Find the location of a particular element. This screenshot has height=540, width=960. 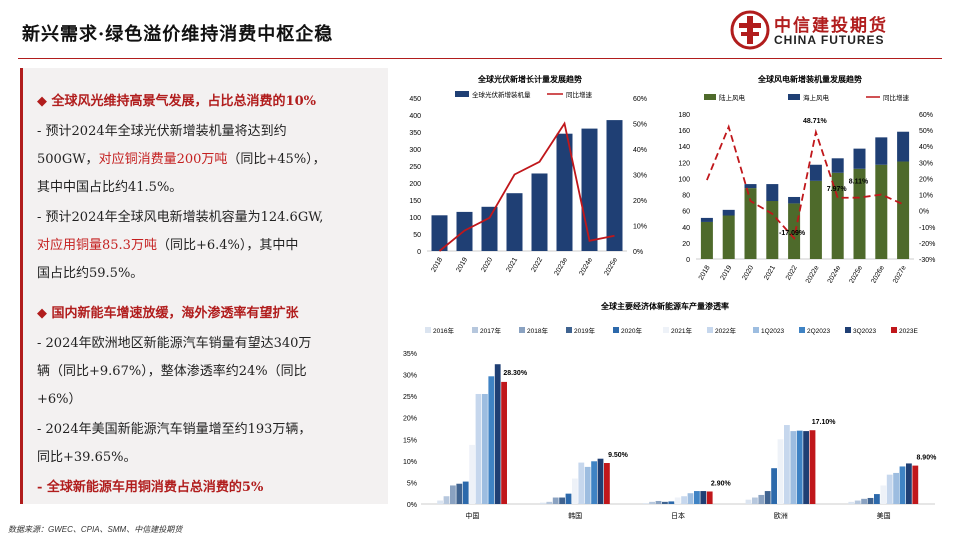

y-tick-label: 0 is located at coordinates (419, 252).